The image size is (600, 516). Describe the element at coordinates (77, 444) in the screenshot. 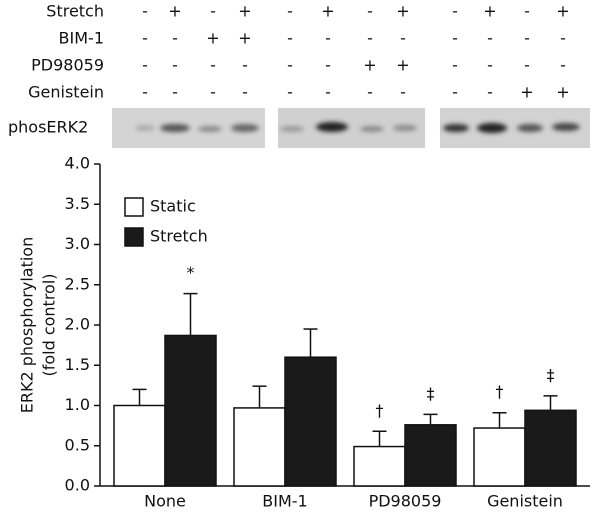

I see `y-tick-label: 0.5` at that location.